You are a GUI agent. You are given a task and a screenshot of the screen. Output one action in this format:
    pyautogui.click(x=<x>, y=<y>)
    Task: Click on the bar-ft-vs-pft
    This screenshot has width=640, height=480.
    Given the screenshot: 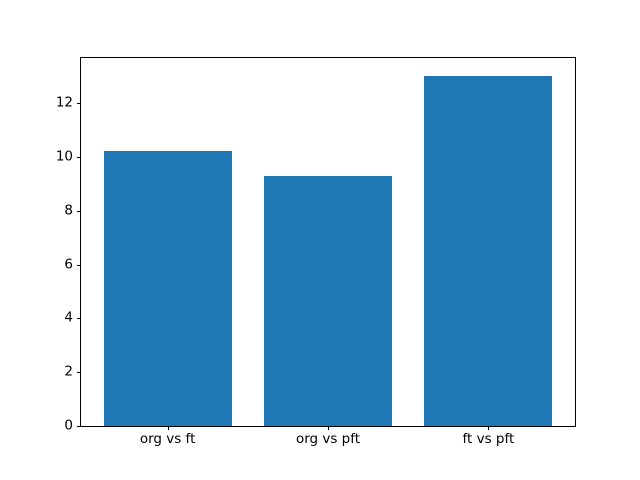 What is the action you would take?
    pyautogui.click(x=488, y=251)
    